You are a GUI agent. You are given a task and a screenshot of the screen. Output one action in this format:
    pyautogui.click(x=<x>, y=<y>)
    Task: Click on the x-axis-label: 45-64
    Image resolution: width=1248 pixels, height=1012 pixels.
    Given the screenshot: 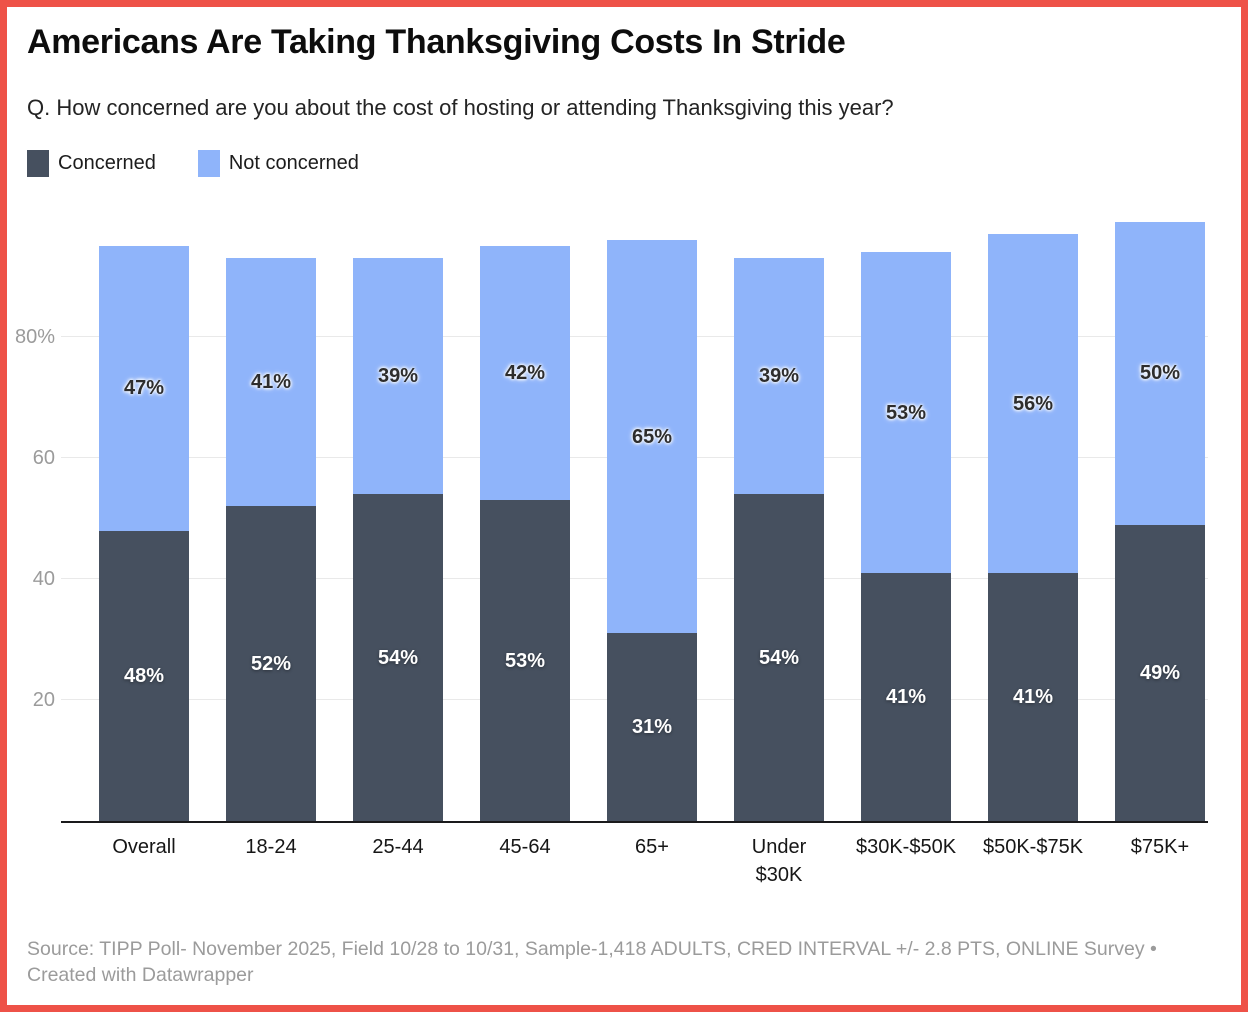 What is the action you would take?
    pyautogui.click(x=525, y=847)
    